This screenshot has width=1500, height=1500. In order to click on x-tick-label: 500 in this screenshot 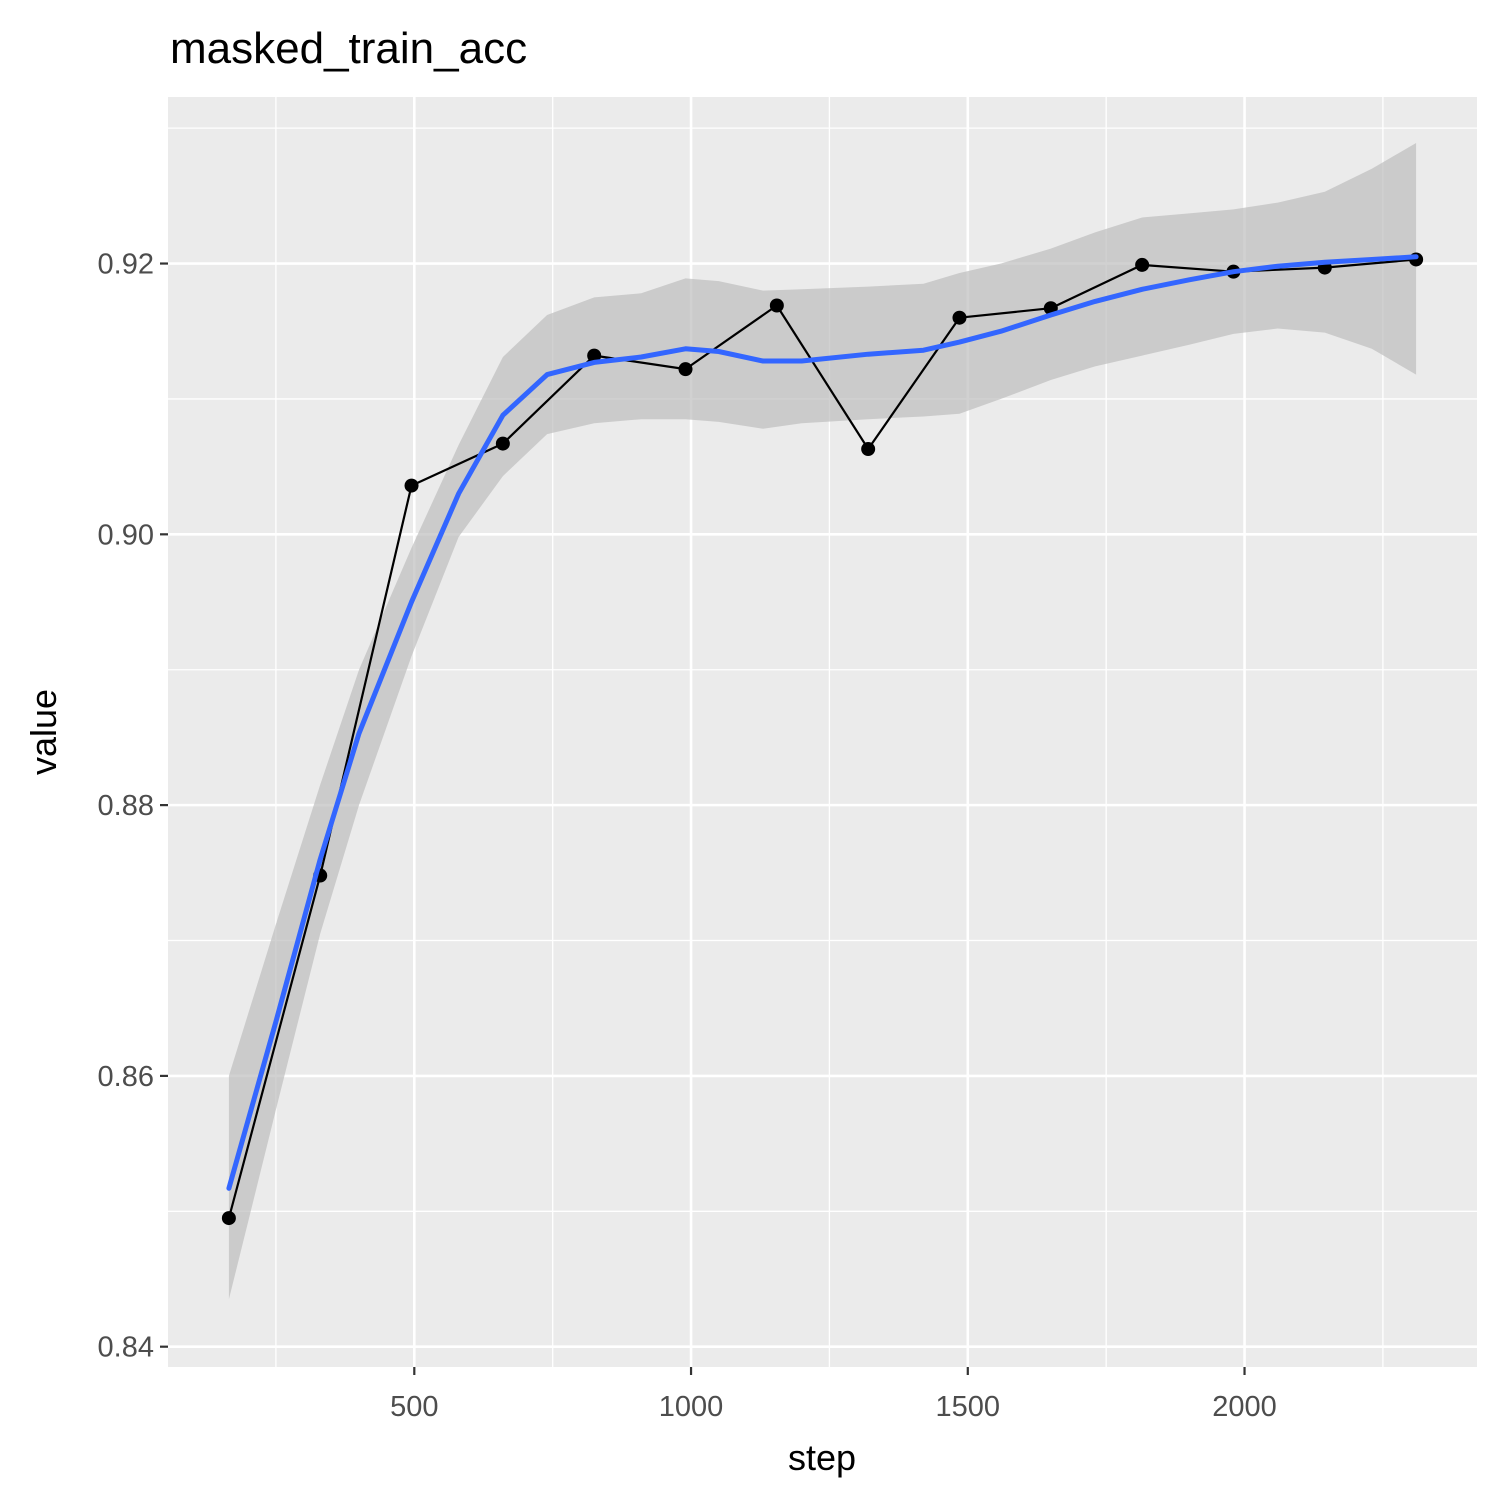, I will do `click(414, 1407)`.